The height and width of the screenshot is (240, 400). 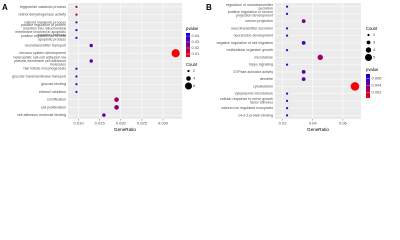 What do you see at coordinates (244, 43) in the screenshot?
I see `category-label: negative regulation of cell migration` at bounding box center [244, 43].